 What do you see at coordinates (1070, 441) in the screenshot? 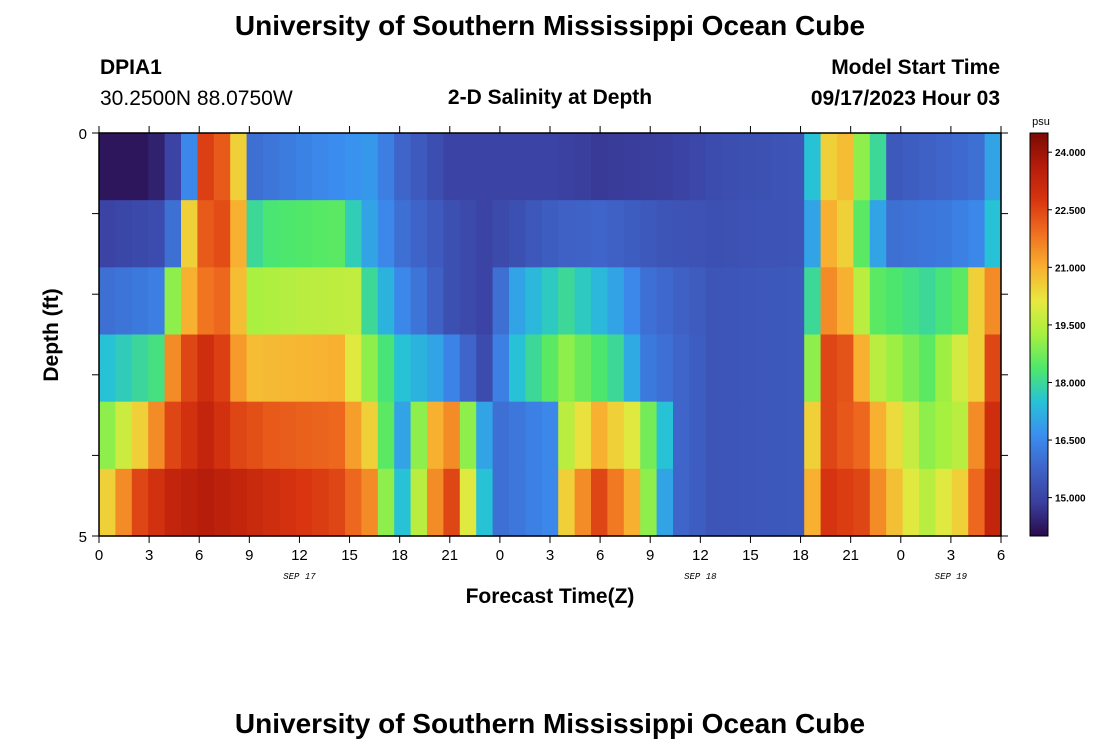
I see `colorbar-tick-label: 16.500` at bounding box center [1070, 441].